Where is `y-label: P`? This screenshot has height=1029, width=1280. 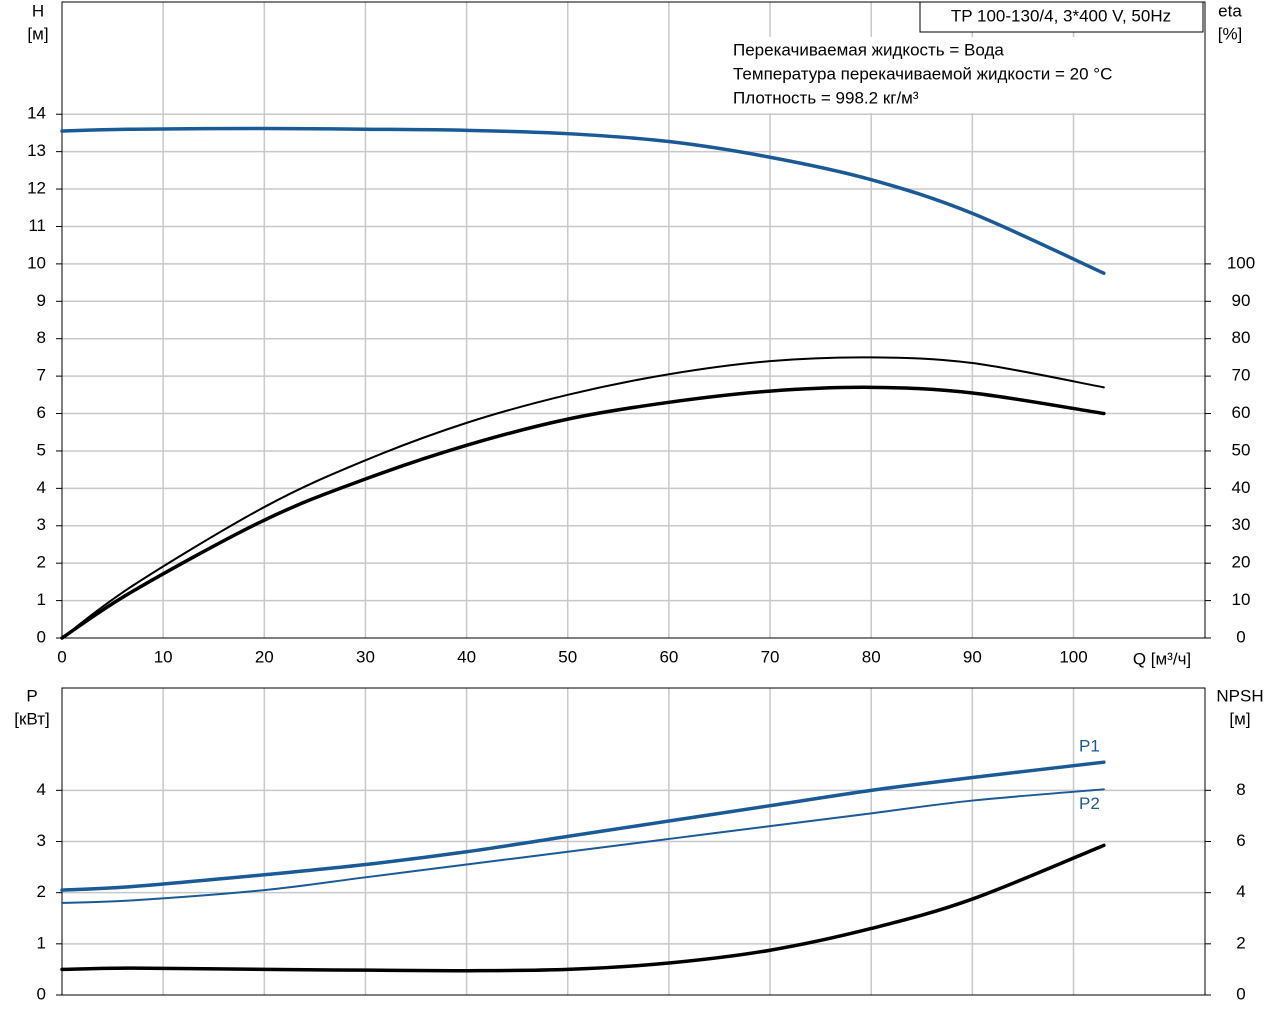
y-label: P is located at coordinates (31, 695).